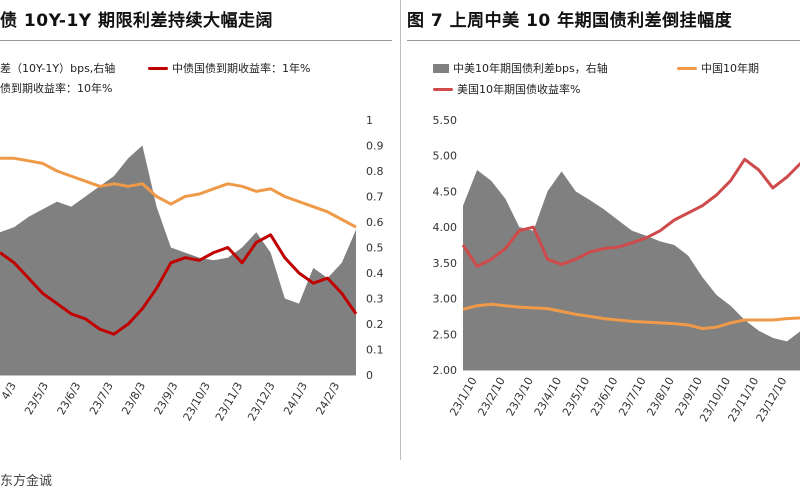 The image size is (800, 500). I want to click on x-tick-label: 23/9/3, so click(166, 398).